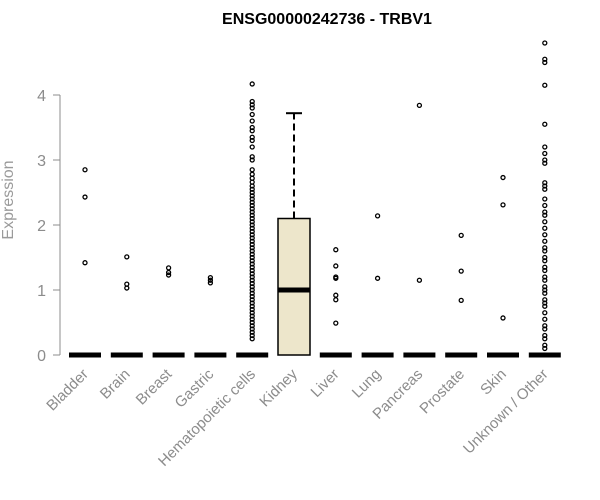 The image size is (600, 500). What do you see at coordinates (49, 226) in the screenshot?
I see `y-axis: 0 1 2 3 4` at bounding box center [49, 226].